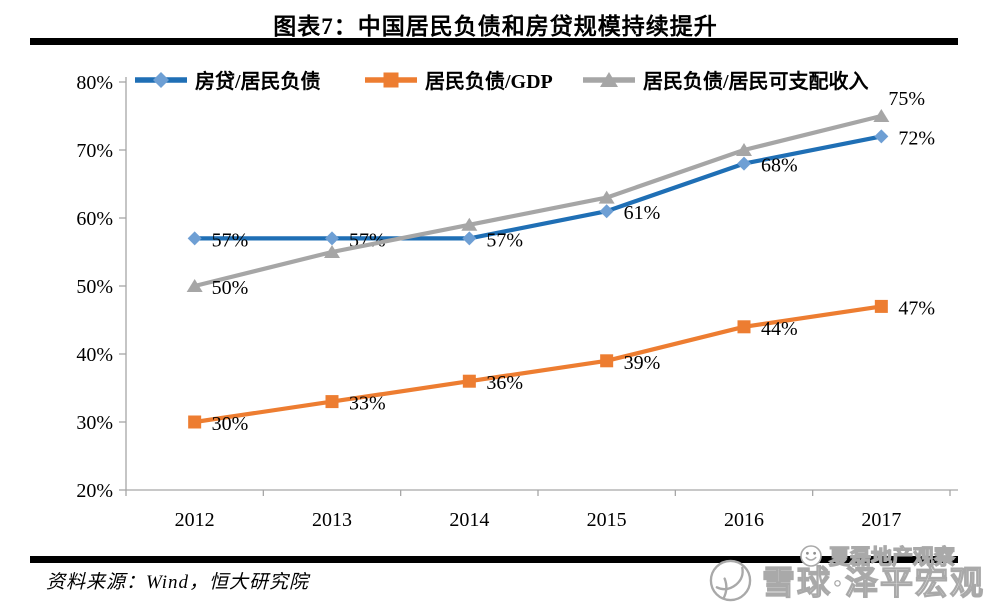  I want to click on y-tick-label: 20%, so click(94, 491).